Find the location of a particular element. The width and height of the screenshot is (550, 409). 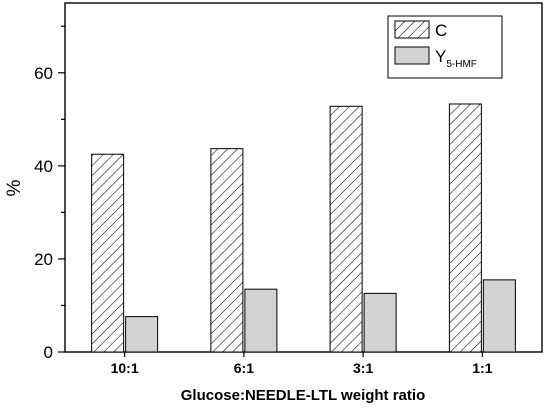

x-axis-title: Glucose:NEEDLE-LTL weight ratio is located at coordinates (303, 395).